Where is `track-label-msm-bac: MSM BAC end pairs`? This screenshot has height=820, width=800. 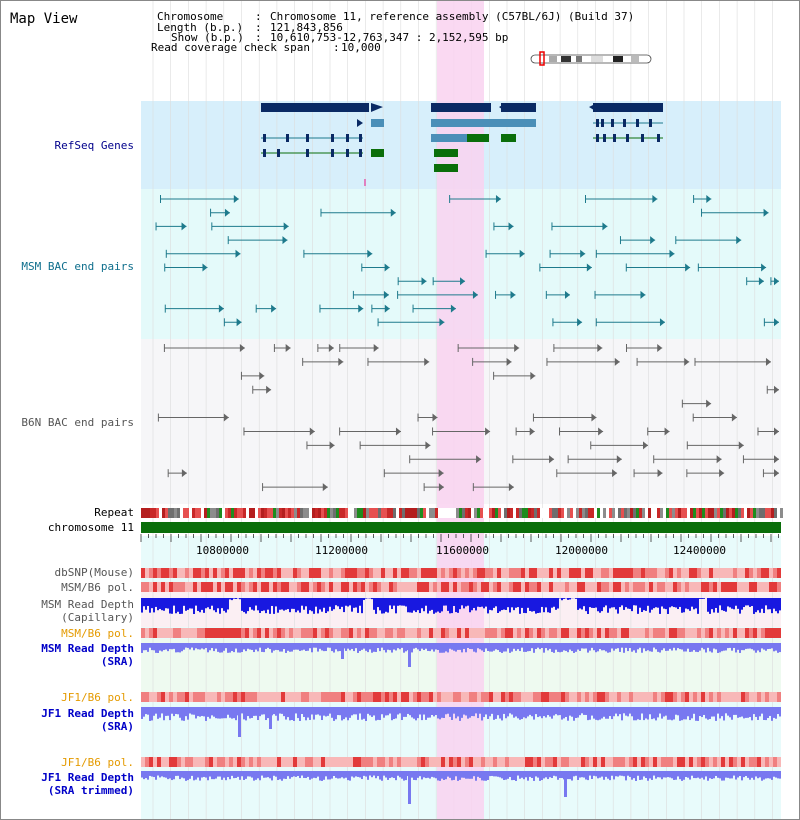 track-label-msm-bac: MSM BAC end pairs is located at coordinates (77, 266).